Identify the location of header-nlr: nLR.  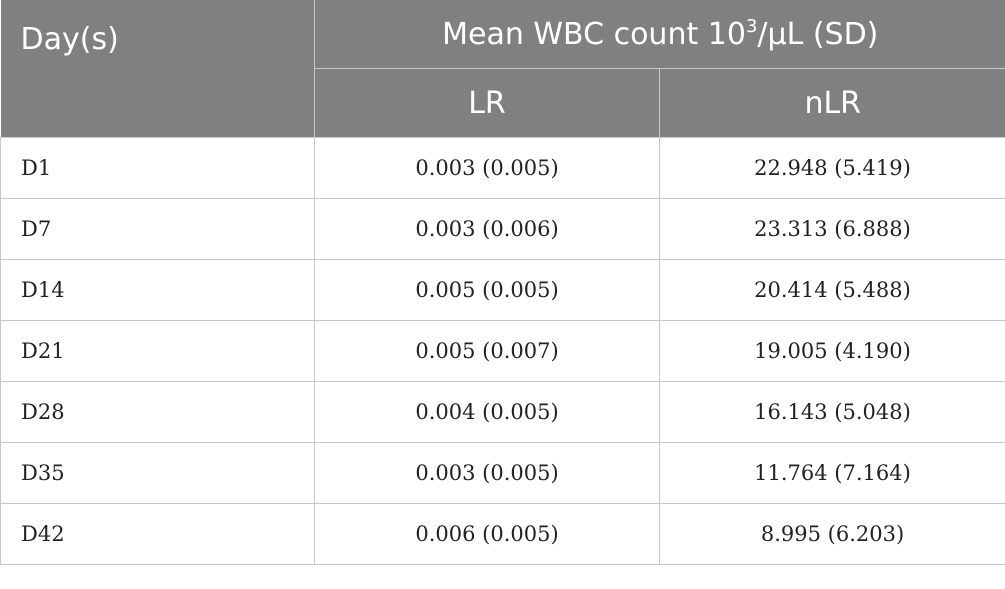
(832, 103).